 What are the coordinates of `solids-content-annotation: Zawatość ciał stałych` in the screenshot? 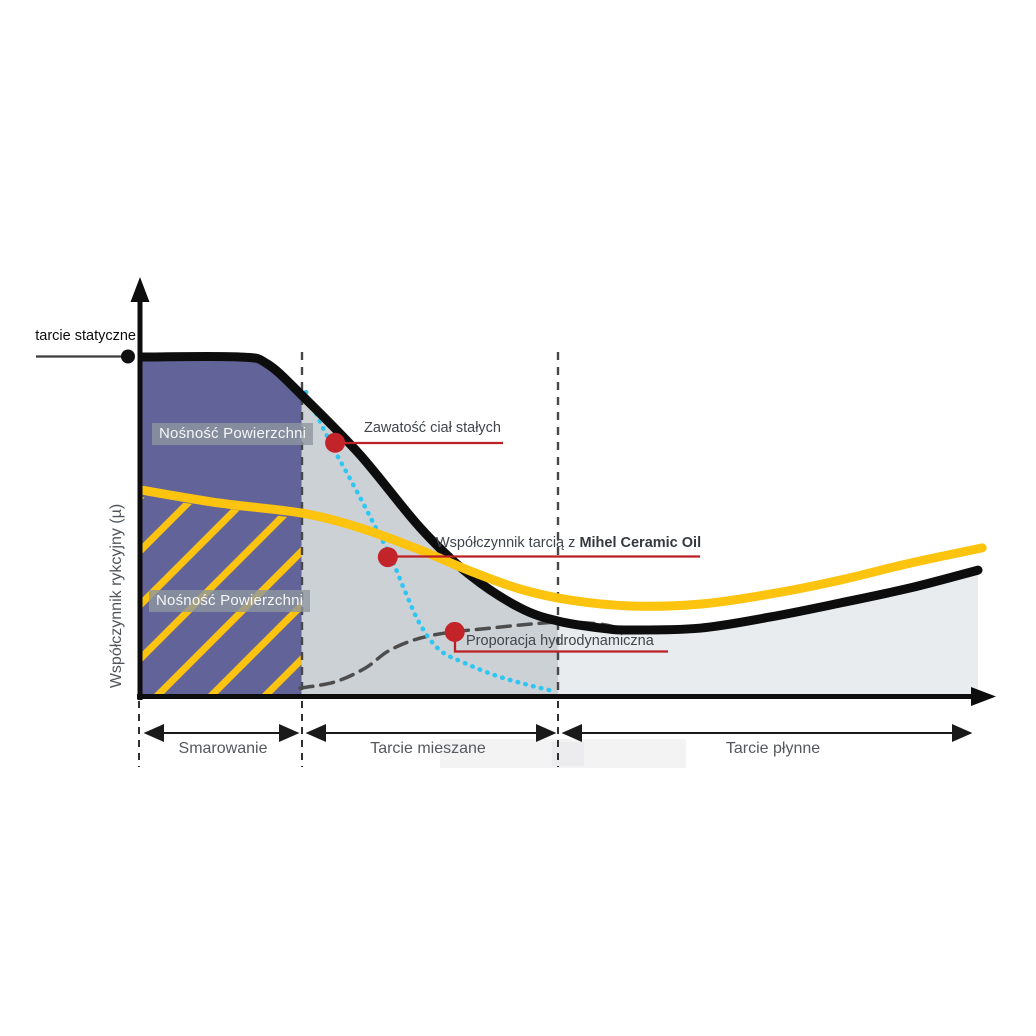 It's located at (432, 428).